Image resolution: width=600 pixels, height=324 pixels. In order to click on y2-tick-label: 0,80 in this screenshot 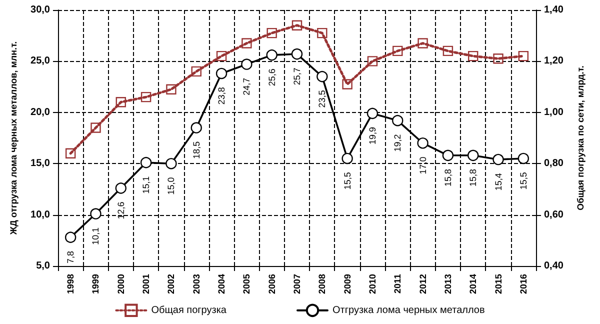, I will do `click(554, 164)`.